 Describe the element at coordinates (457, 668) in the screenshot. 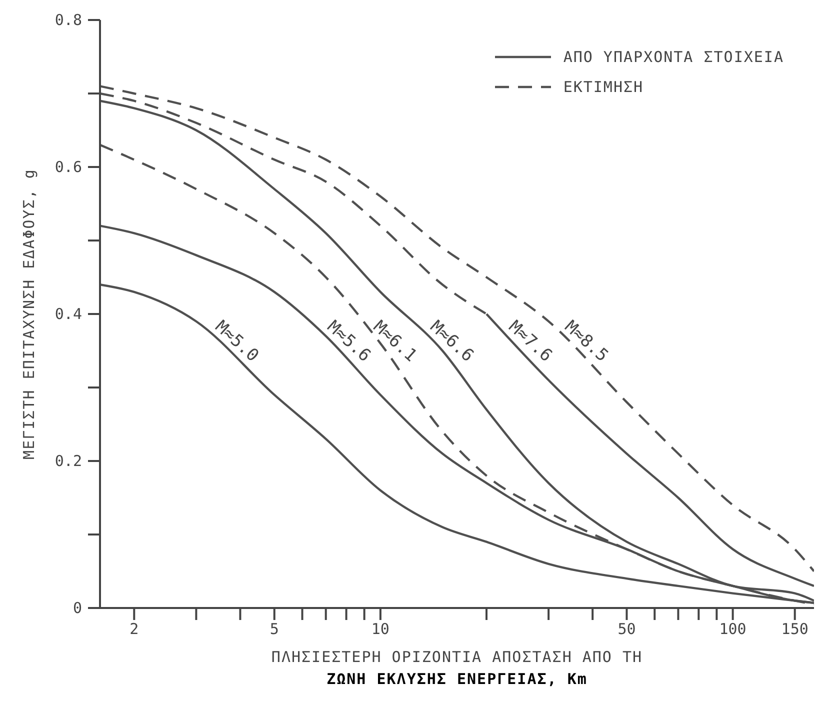

I see `x-axis-title: ΠΛΗΣΙΕΣΤΕΡΗ ΟΡΙΖΟΝΤΙΑ ΑΠΟΣΤΑΣΗ ΑΠΟ ΤΗ ΖΩΝΗ ΕΚΛΥΣΗΣ ΕΝΕΡΓΕΙΑΣ, Km` at that location.